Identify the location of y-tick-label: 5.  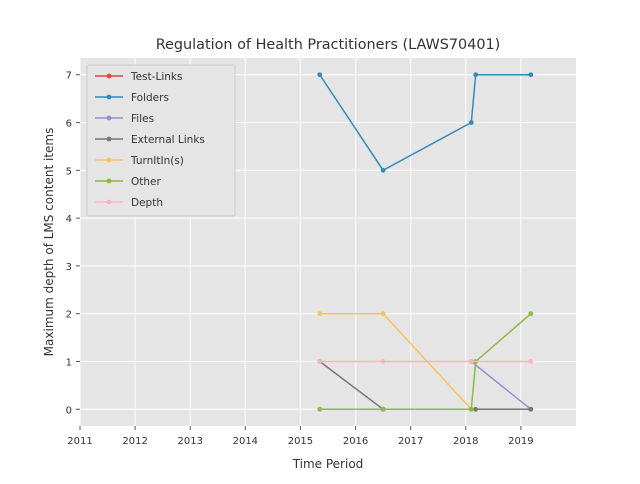
(69, 171).